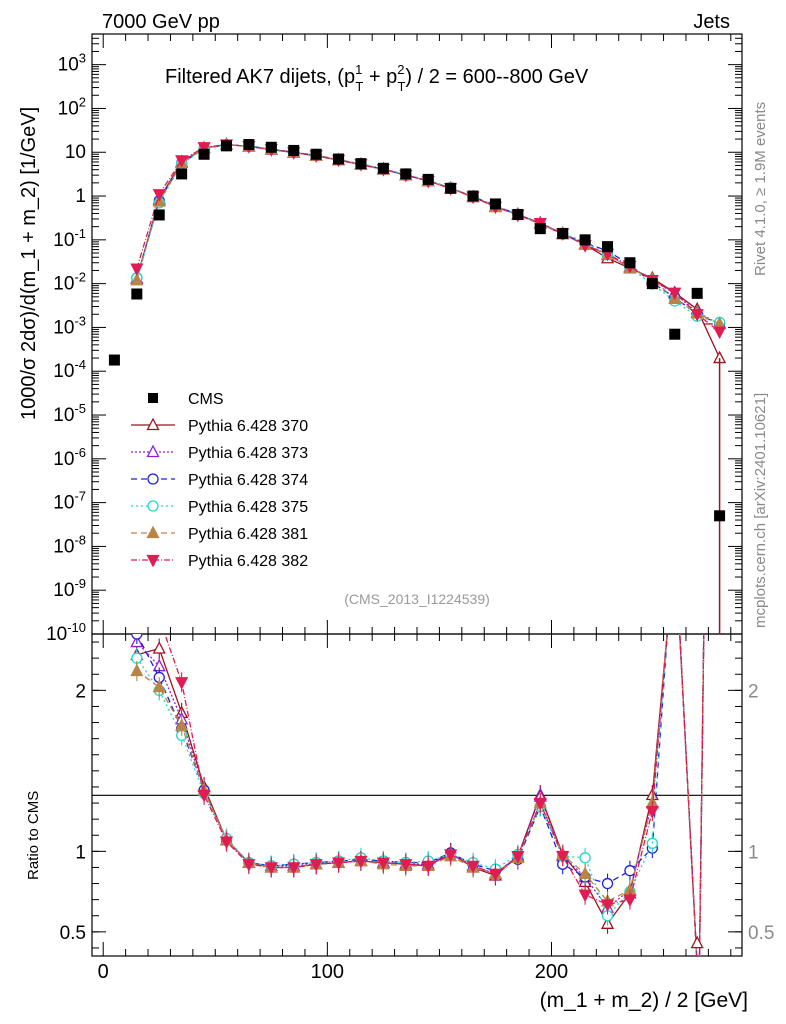 This screenshot has height=1024, width=786. What do you see at coordinates (260, 77) in the screenshot?
I see `title-part-0: Filtered AK7 dijets, (p` at bounding box center [260, 77].